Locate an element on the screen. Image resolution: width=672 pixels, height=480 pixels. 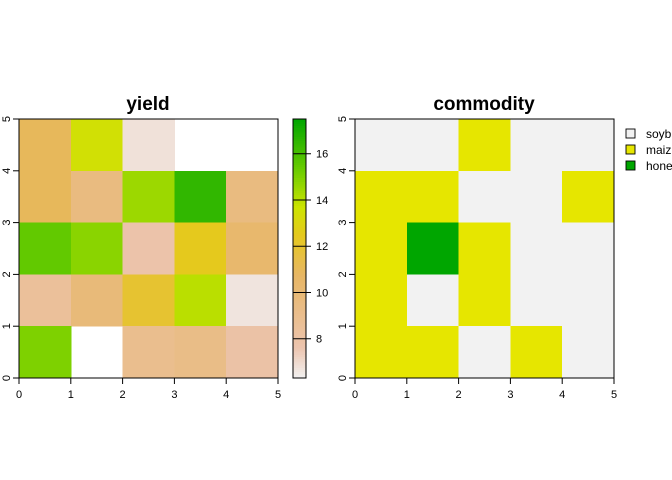
yield-x-tick-label: 4 is located at coordinates (226, 395).